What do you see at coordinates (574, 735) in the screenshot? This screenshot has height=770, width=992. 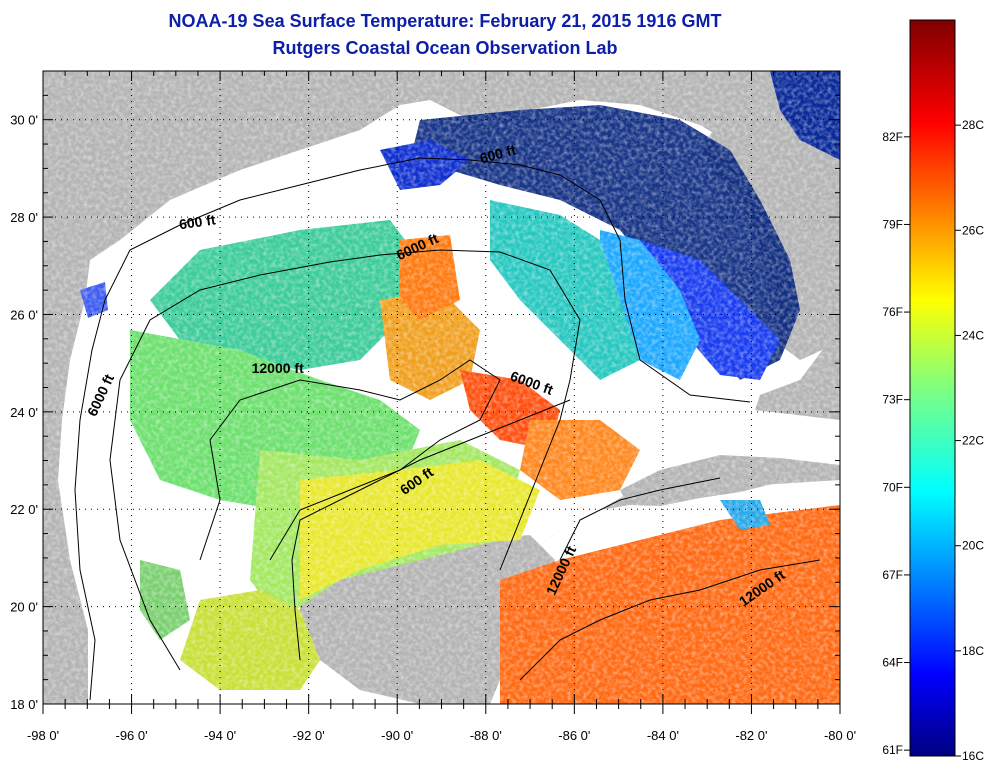 I see `lon-tick-label: -86 0'` at bounding box center [574, 735].